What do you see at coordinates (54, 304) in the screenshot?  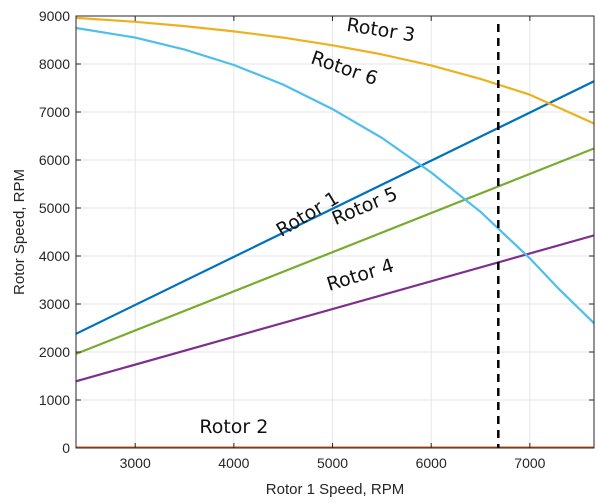 I see `y-tick-label: 3000` at bounding box center [54, 304].